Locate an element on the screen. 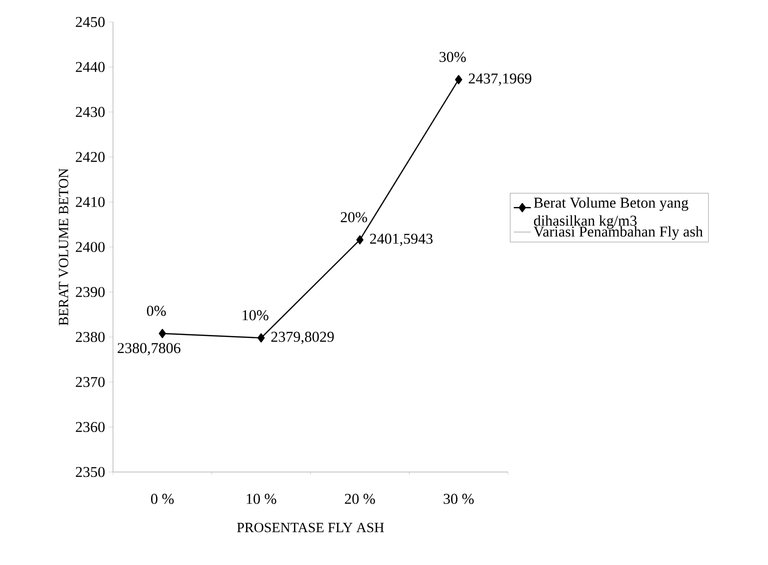 This screenshot has width=768, height=565. data-label: 2437,1969 is located at coordinates (500, 79).